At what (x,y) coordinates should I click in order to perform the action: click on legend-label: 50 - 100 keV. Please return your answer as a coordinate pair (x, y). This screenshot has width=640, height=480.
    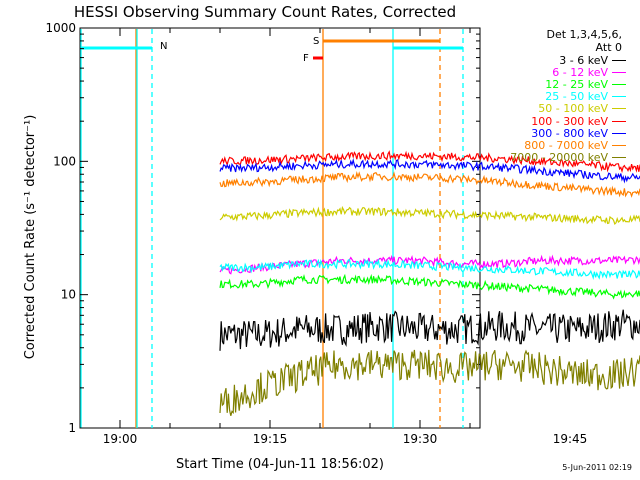
    Looking at the image, I should click on (573, 109).